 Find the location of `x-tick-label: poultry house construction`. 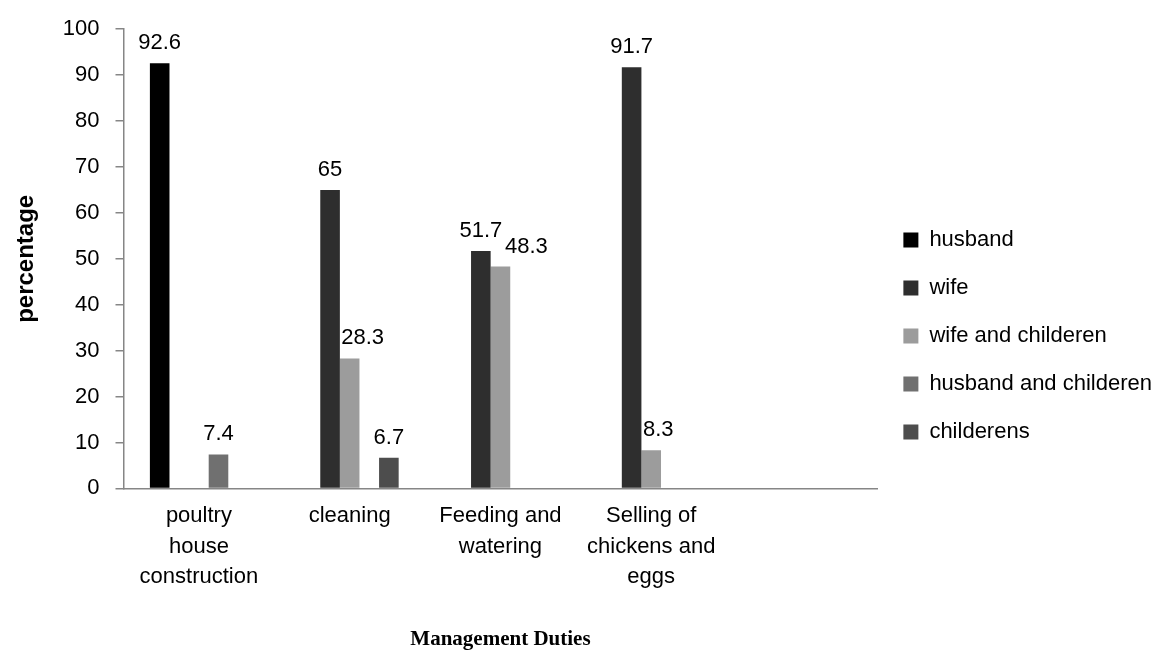

x-tick-label: poultry house construction is located at coordinates (199, 545).